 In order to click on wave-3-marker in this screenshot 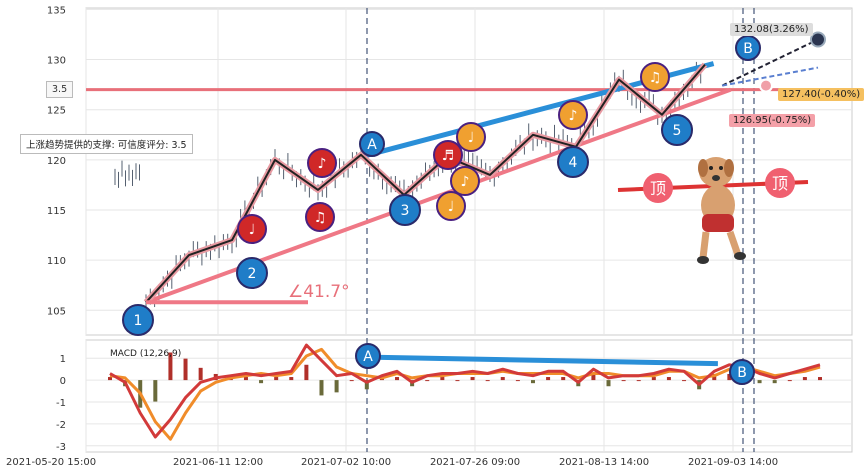, I will do `click(405, 210)`.